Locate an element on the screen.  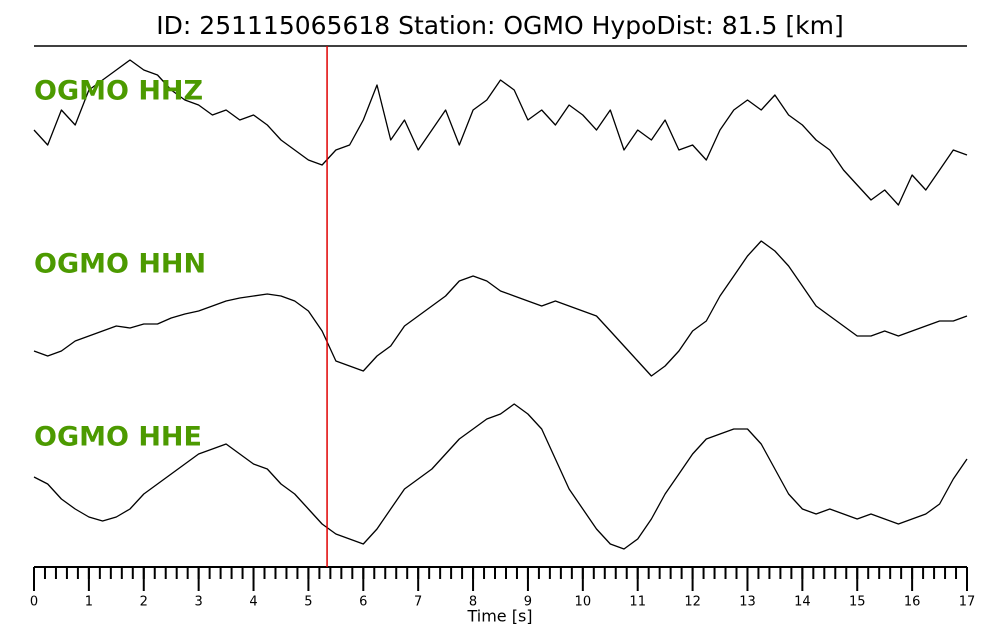
x-tick-label: 17 is located at coordinates (967, 602).